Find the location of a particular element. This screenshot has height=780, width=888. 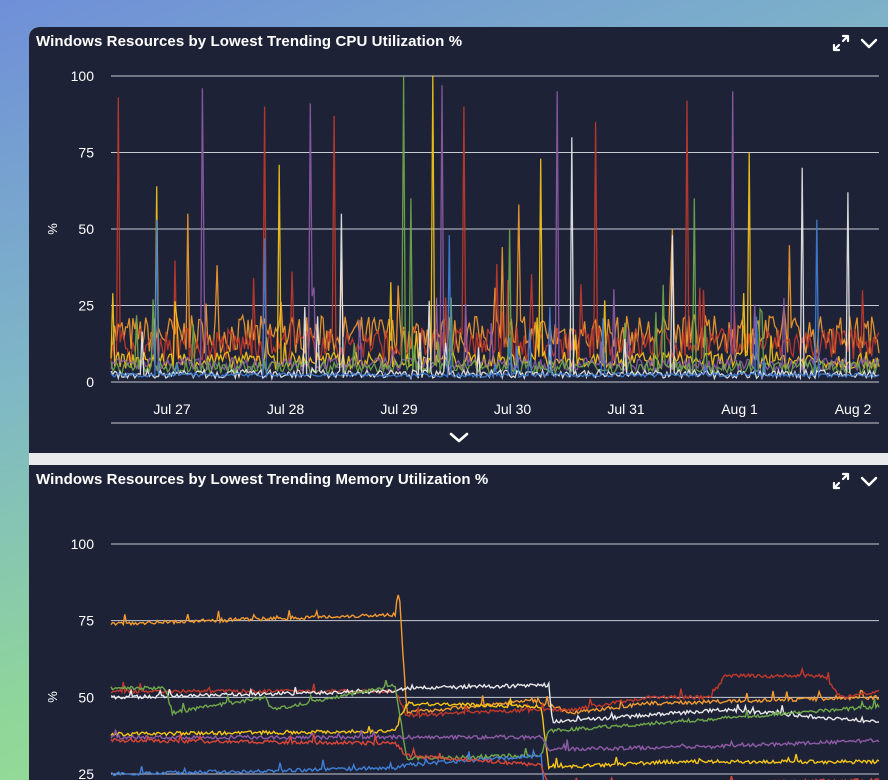

cpu-x-tick-label: Jul 29 is located at coordinates (399, 409).